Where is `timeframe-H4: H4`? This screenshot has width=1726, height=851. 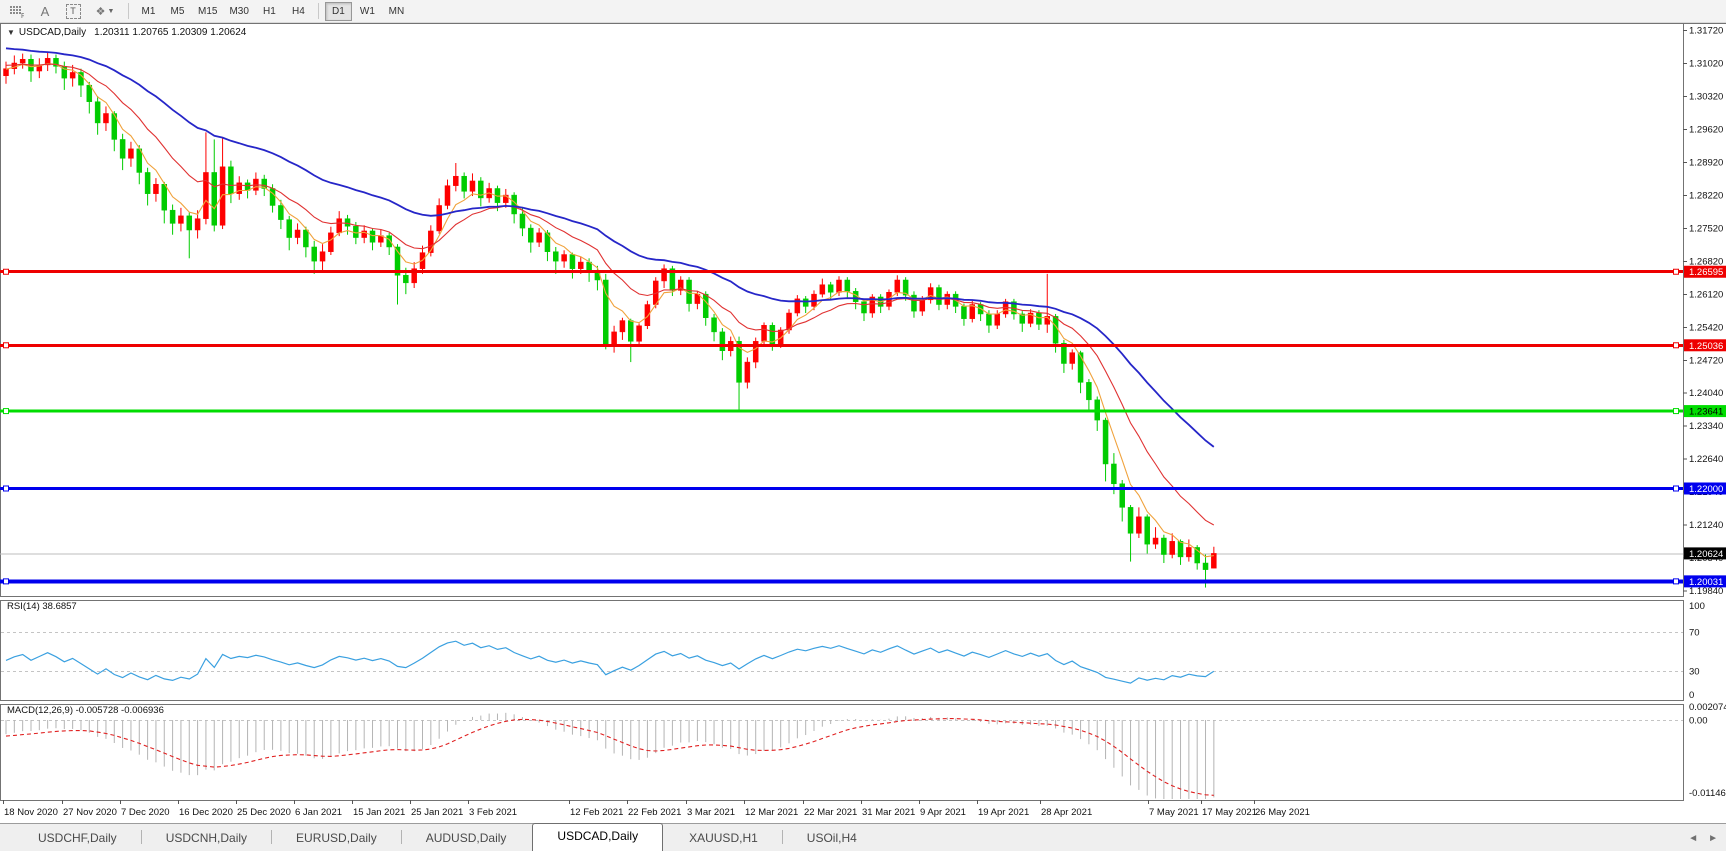 timeframe-H4: H4 is located at coordinates (298, 11).